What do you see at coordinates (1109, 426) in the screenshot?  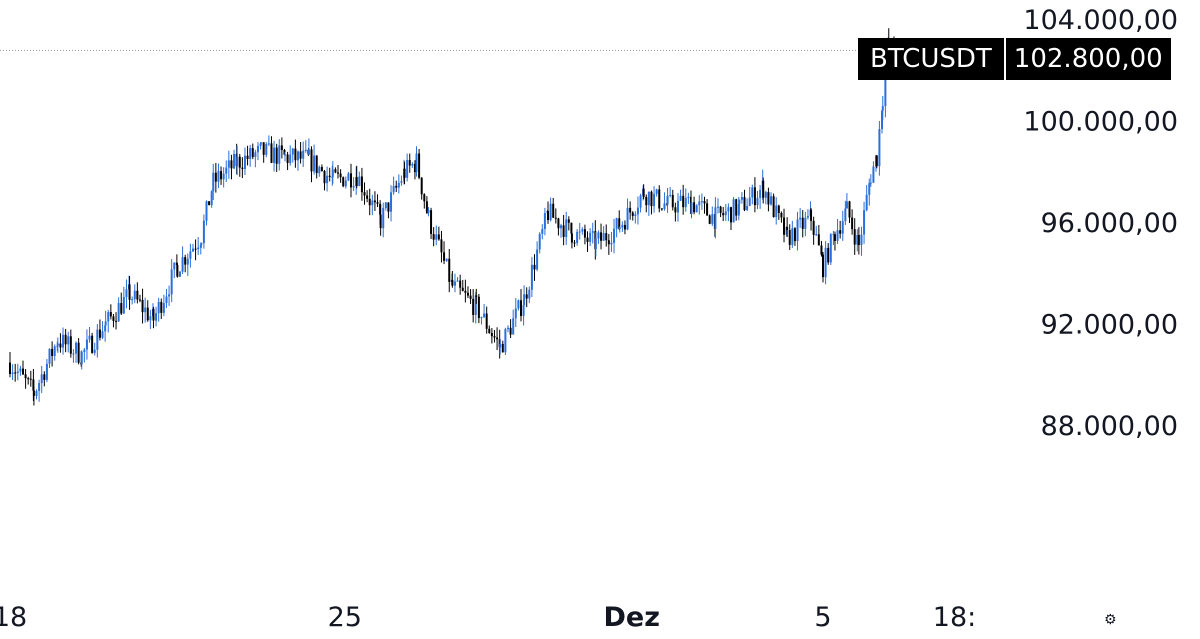 I see `y-tick-label: 88.000,00` at bounding box center [1109, 426].